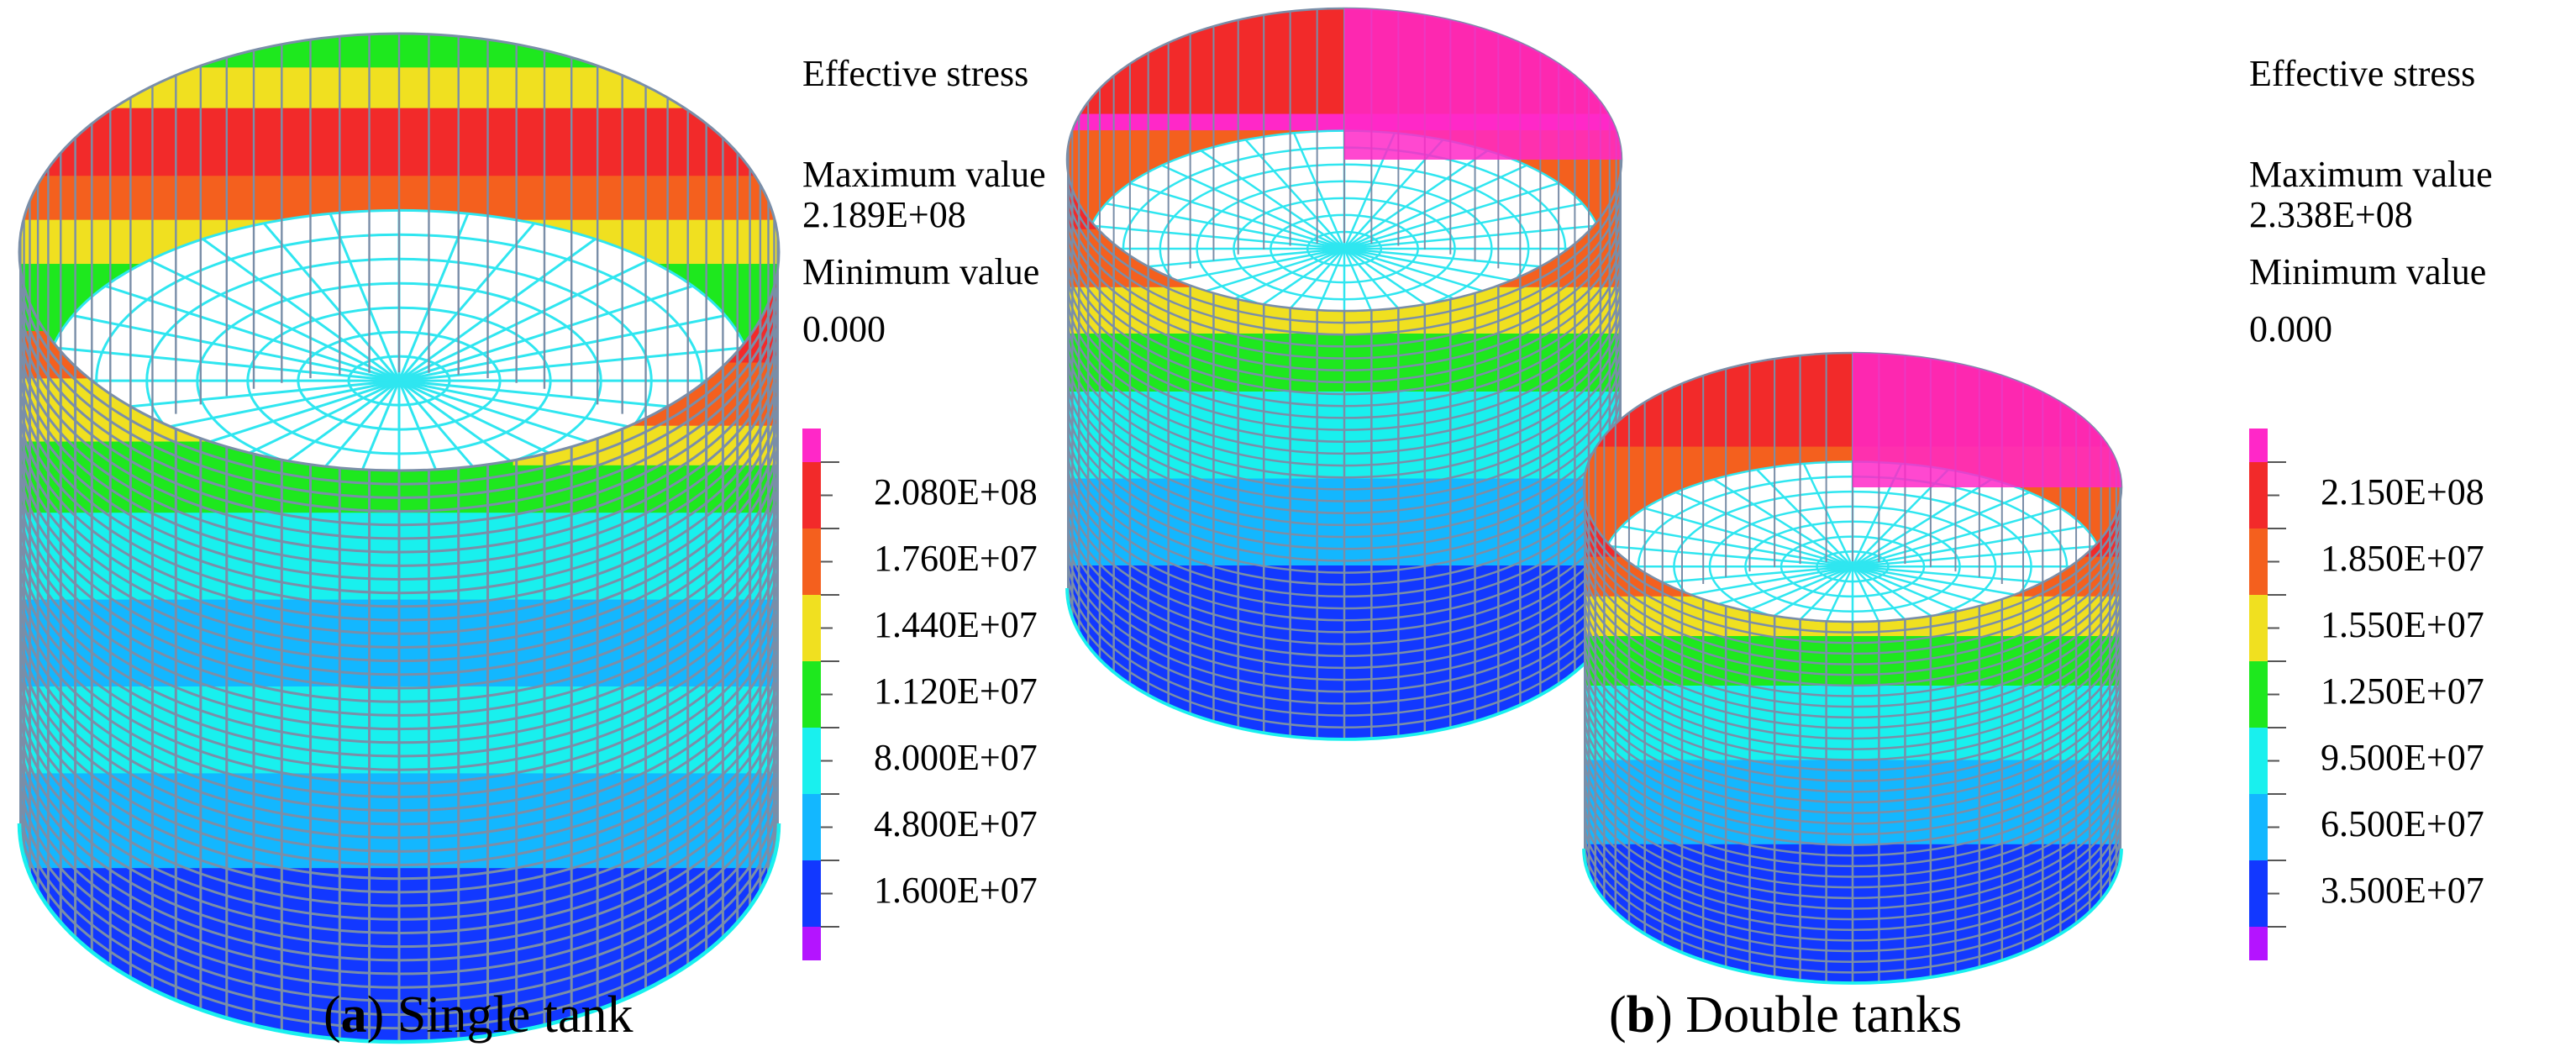 This screenshot has width=2576, height=1057. What do you see at coordinates (1852, 916) in the screenshot?
I see `tank-b2-base` at bounding box center [1852, 916].